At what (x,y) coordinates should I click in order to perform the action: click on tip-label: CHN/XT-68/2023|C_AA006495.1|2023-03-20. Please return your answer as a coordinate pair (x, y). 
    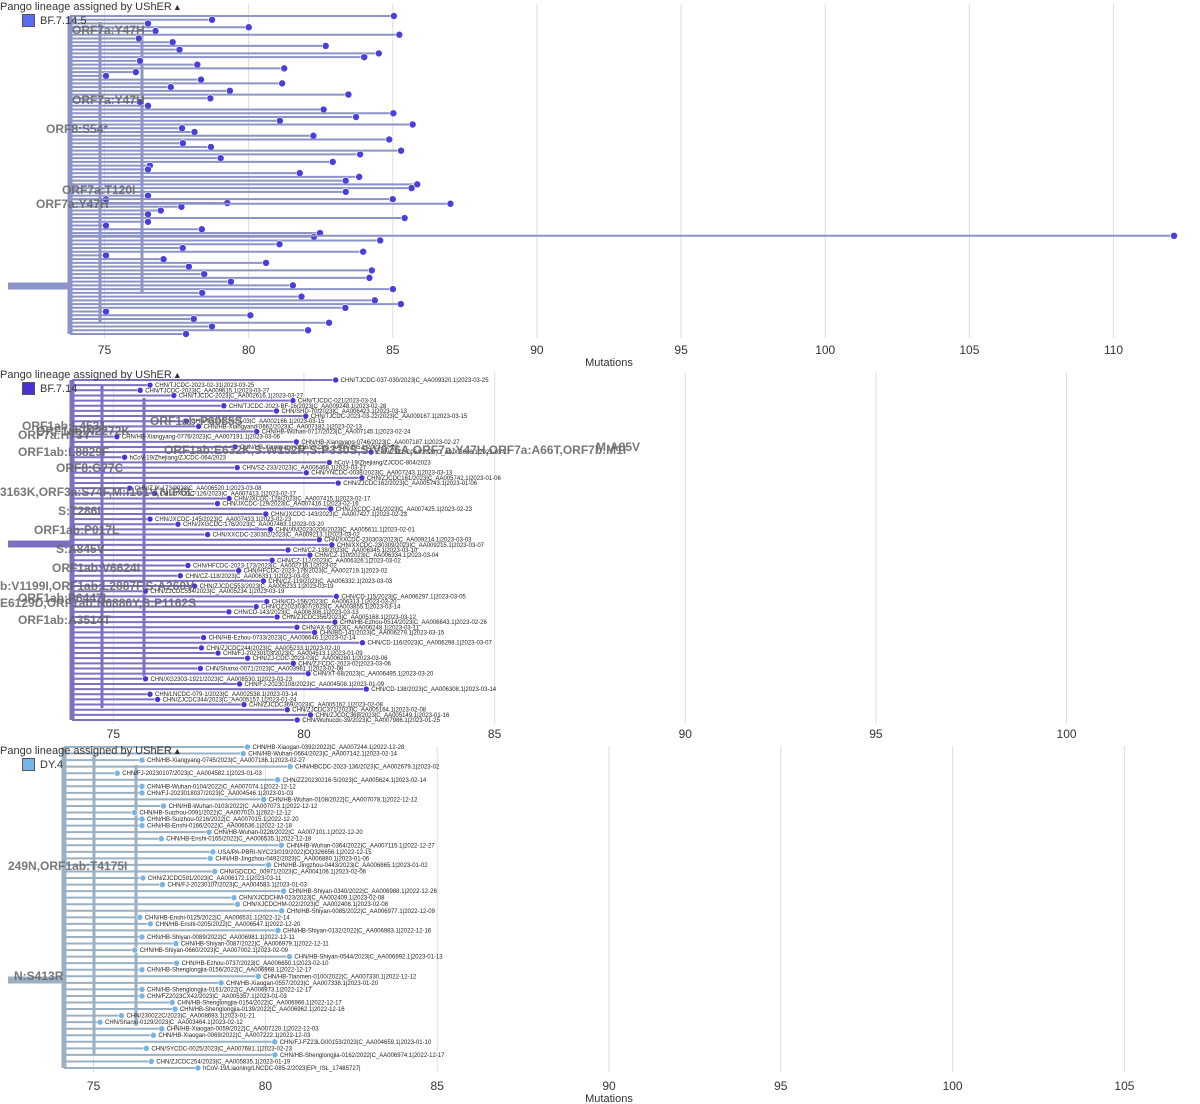
    Looking at the image, I should click on (373, 675).